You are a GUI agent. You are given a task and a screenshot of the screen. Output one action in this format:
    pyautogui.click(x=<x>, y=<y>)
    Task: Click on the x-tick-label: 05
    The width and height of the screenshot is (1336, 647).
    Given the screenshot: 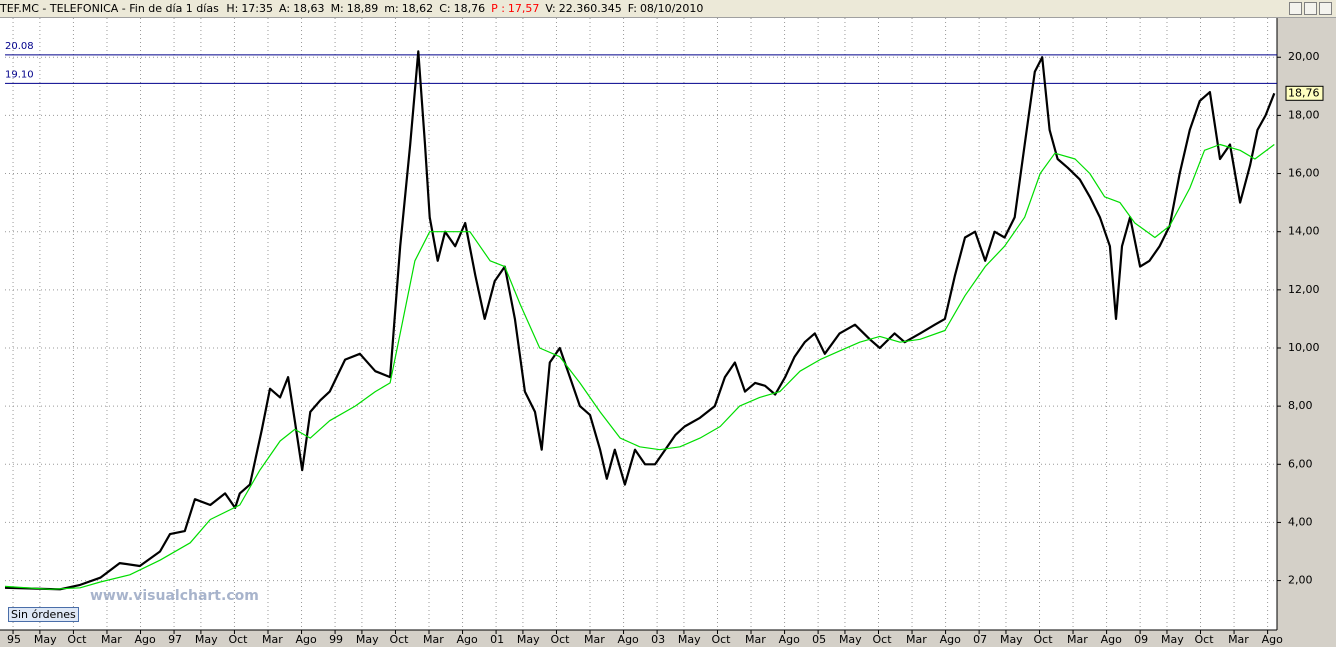 What is the action you would take?
    pyautogui.click(x=819, y=639)
    